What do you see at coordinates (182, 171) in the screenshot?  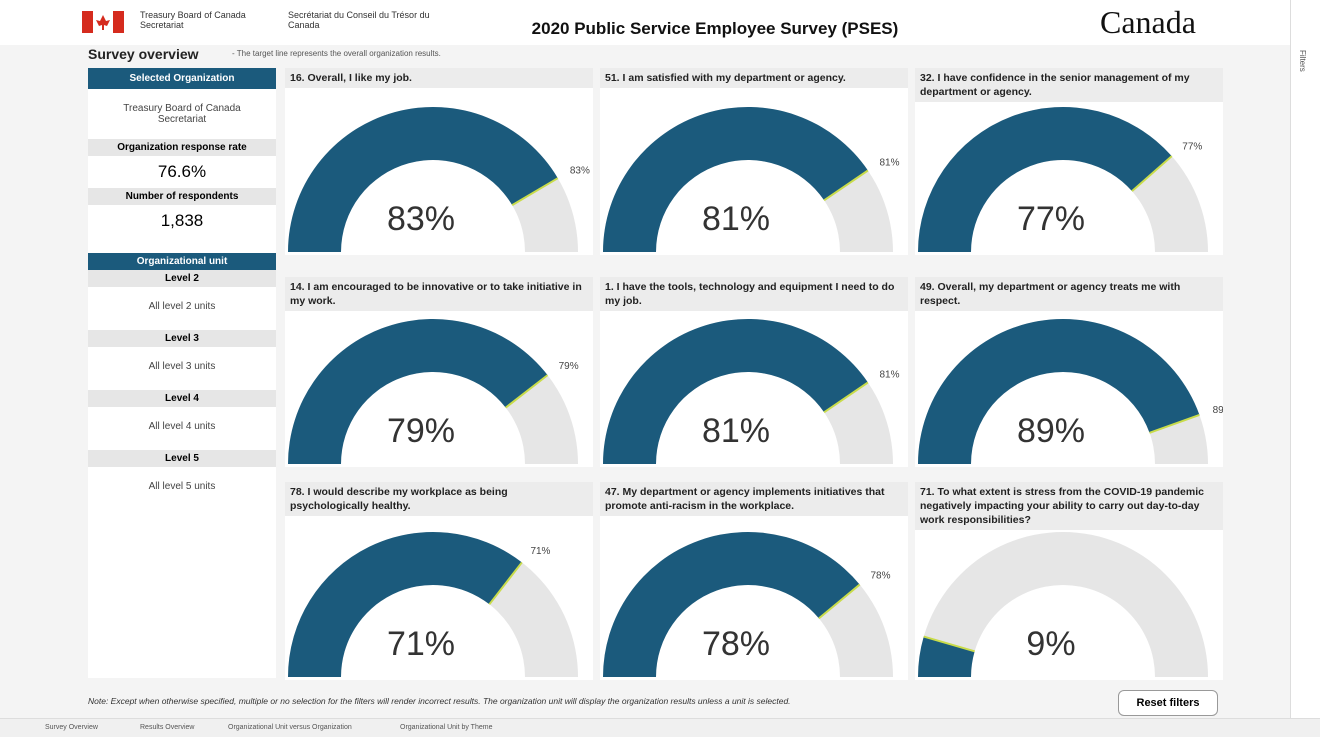 I see `response-rate: 76.6%` at bounding box center [182, 171].